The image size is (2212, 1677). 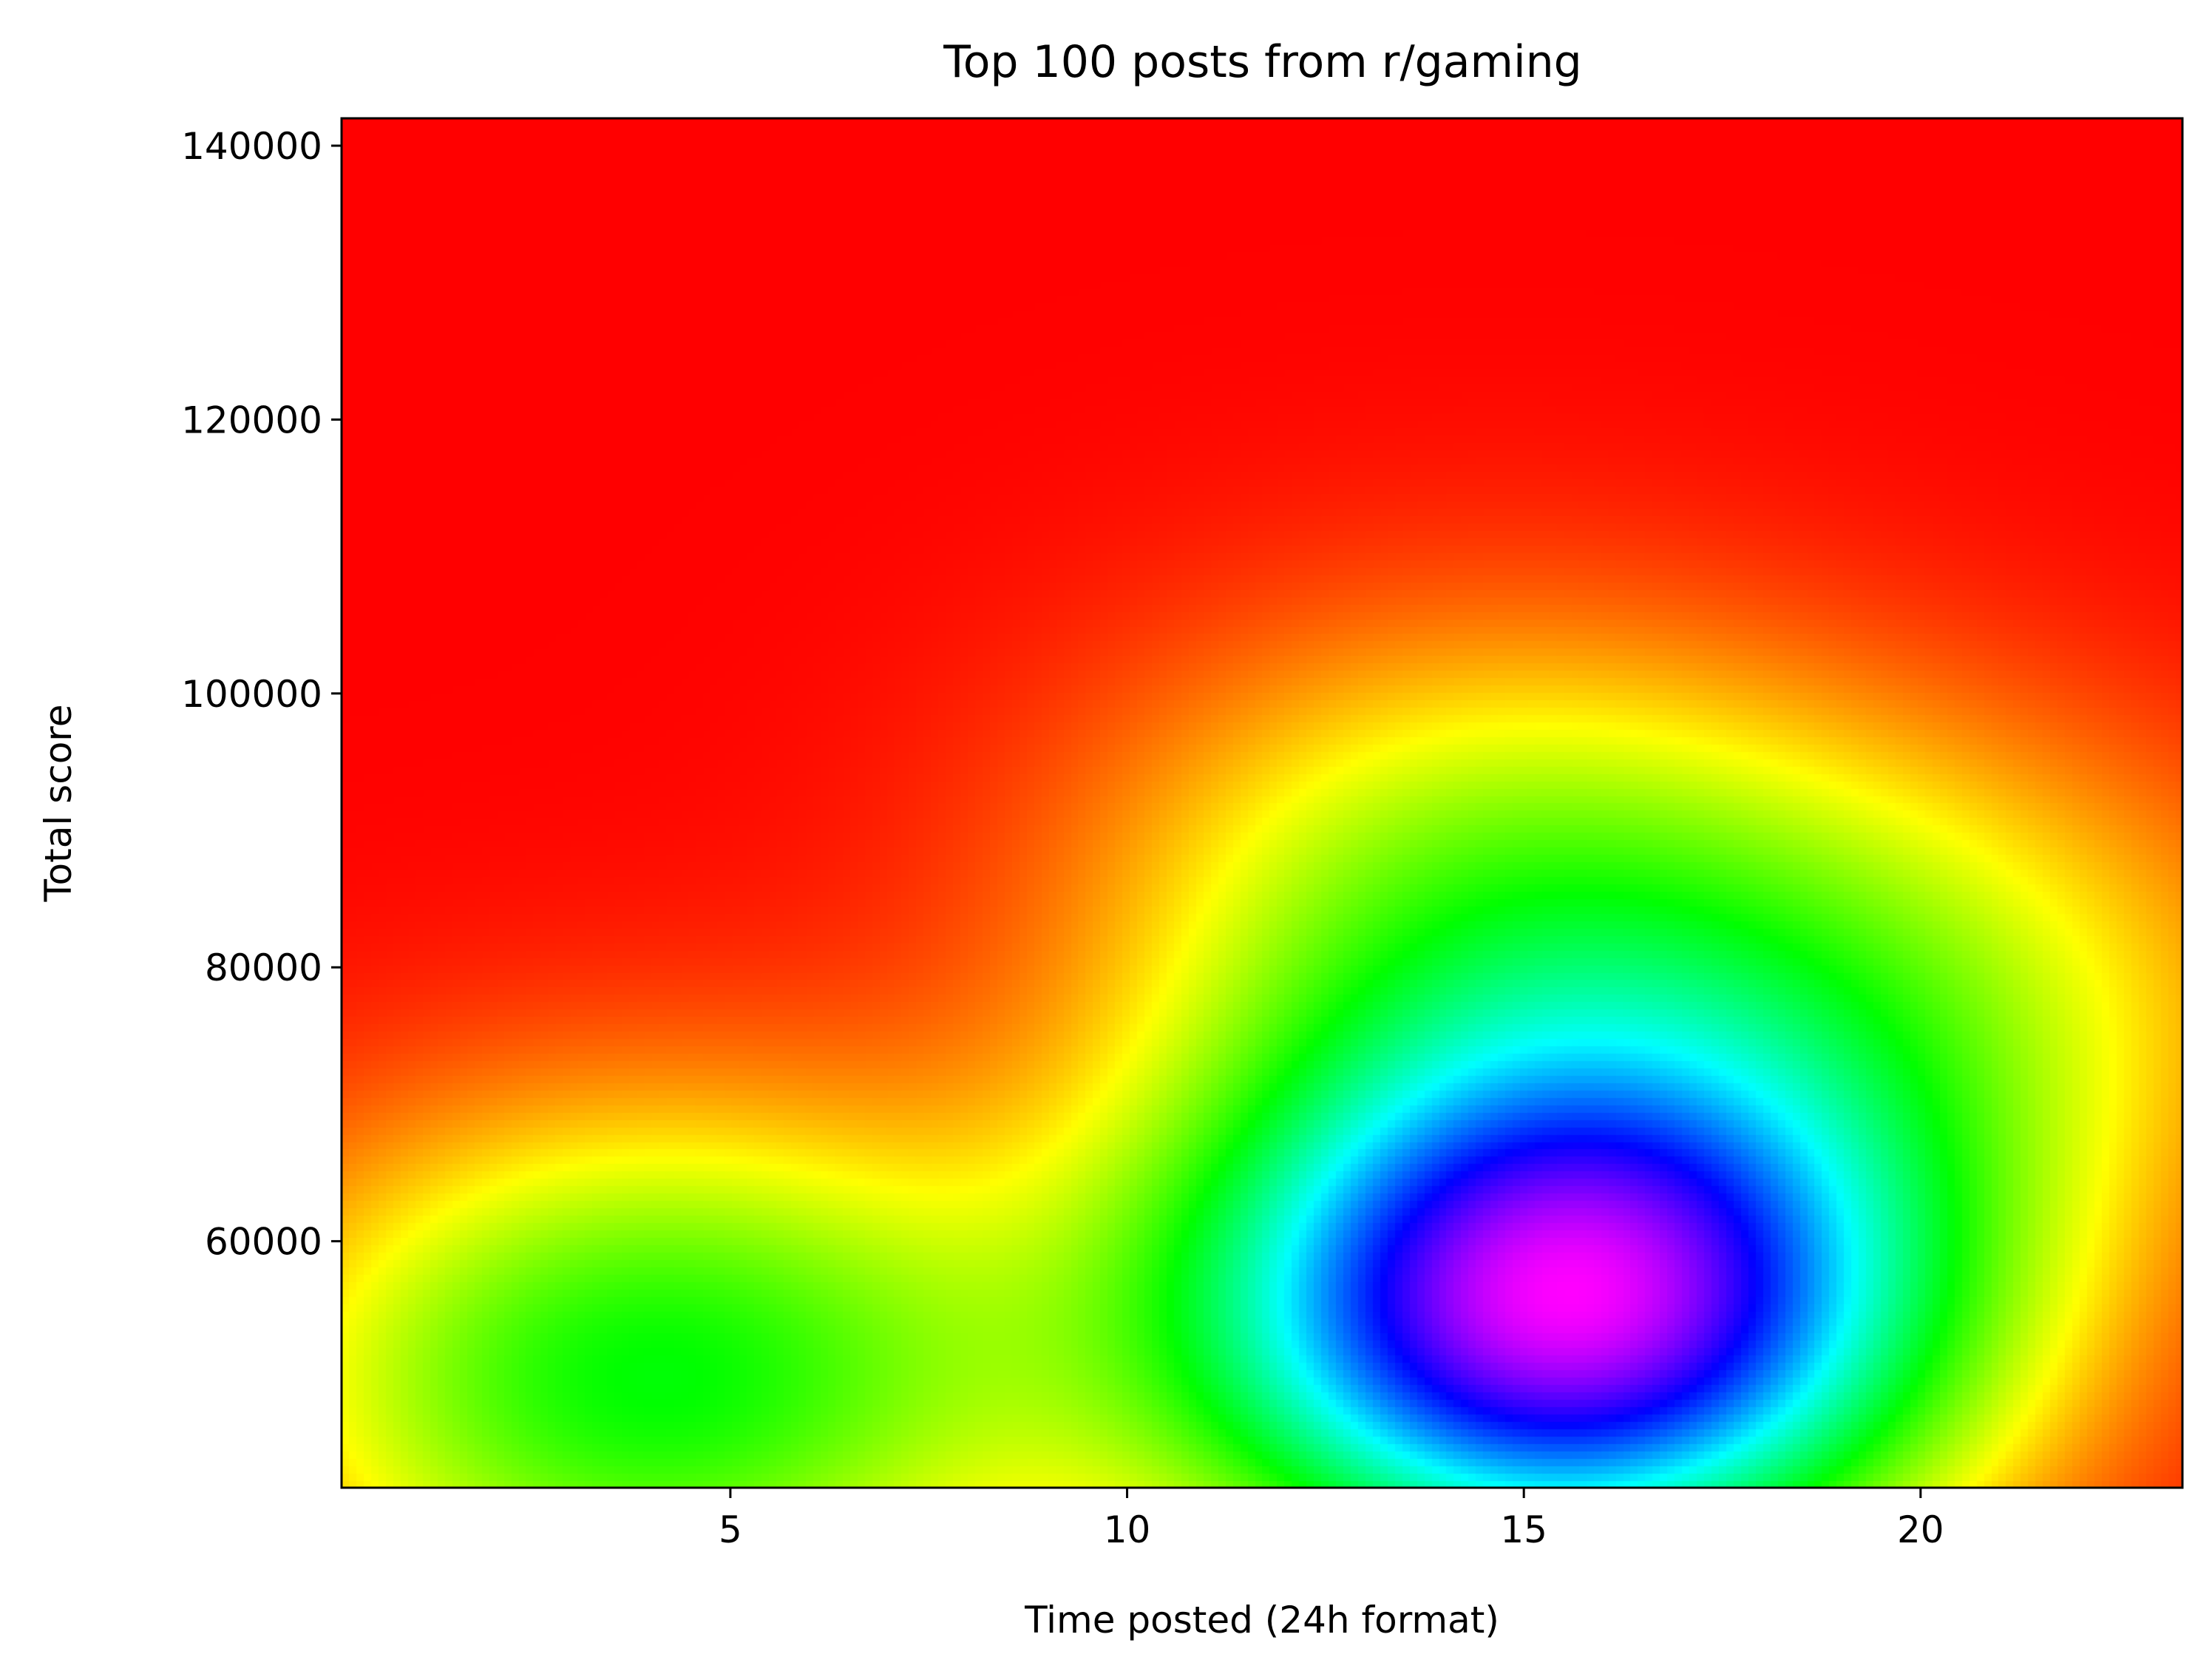 I want to click on x-axis-label: Time posted (24h format), so click(x=1261, y=1620).